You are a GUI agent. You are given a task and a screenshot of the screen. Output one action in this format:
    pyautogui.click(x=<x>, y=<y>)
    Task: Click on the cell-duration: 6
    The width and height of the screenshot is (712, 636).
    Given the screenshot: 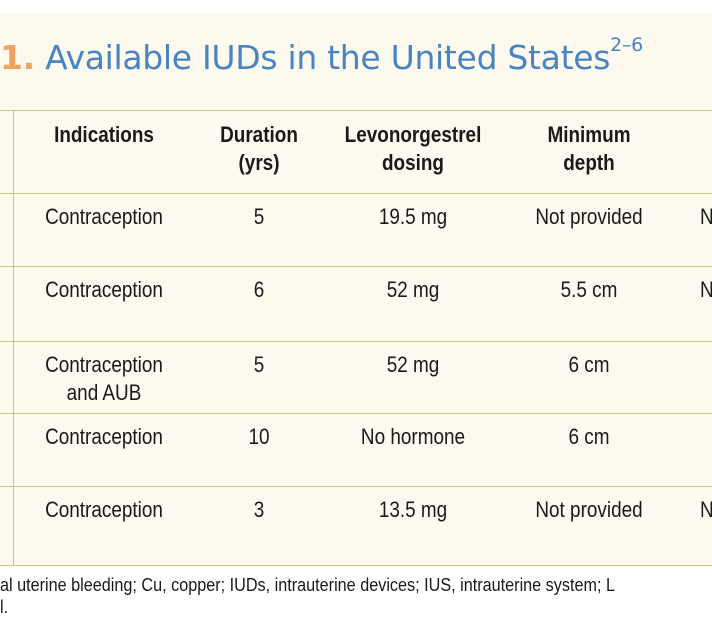 What is the action you would take?
    pyautogui.click(x=259, y=289)
    